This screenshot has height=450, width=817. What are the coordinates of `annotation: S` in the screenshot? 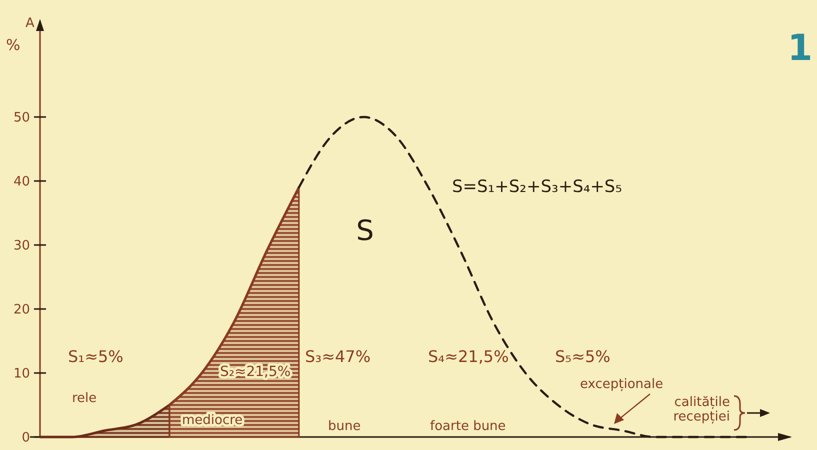 It's located at (365, 230).